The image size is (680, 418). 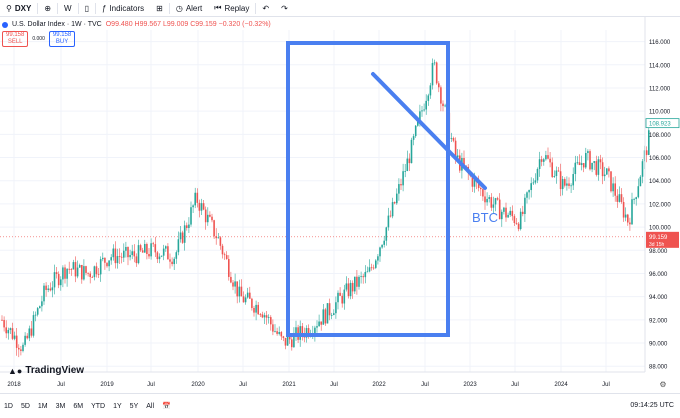 What do you see at coordinates (662, 384) in the screenshot?
I see `settings-gear-icon: ⚙` at bounding box center [662, 384].